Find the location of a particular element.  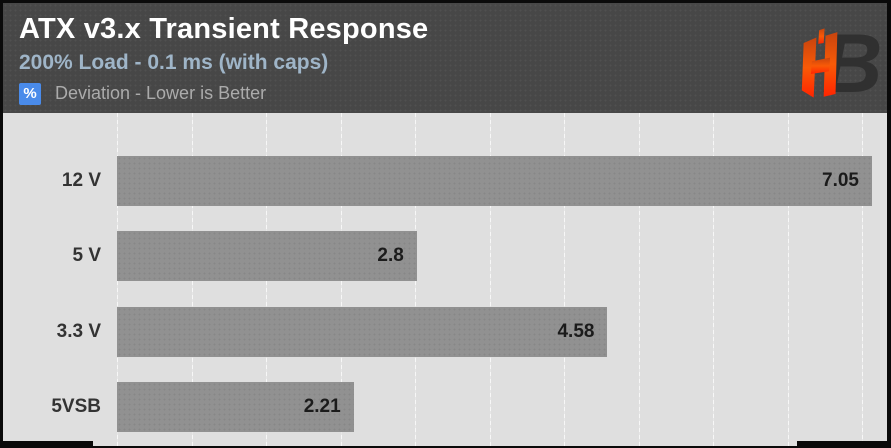

chart-note-row: % Deviation - Lower is Better is located at coordinates (453, 93).